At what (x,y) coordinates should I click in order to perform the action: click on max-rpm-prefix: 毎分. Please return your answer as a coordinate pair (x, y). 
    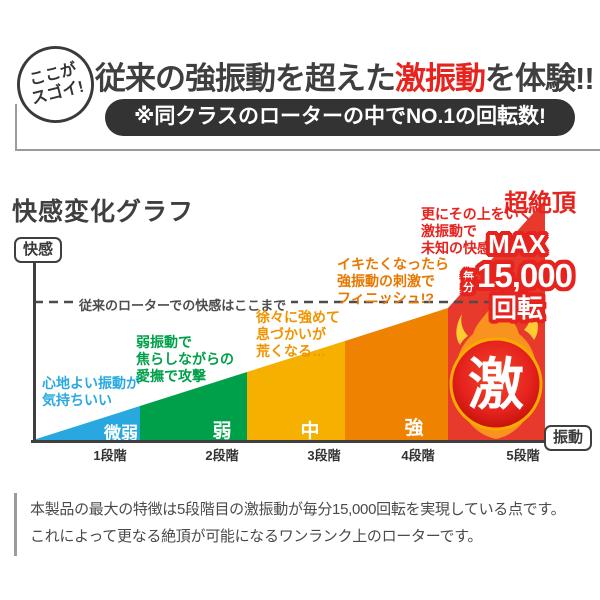
    Looking at the image, I should click on (469, 282).